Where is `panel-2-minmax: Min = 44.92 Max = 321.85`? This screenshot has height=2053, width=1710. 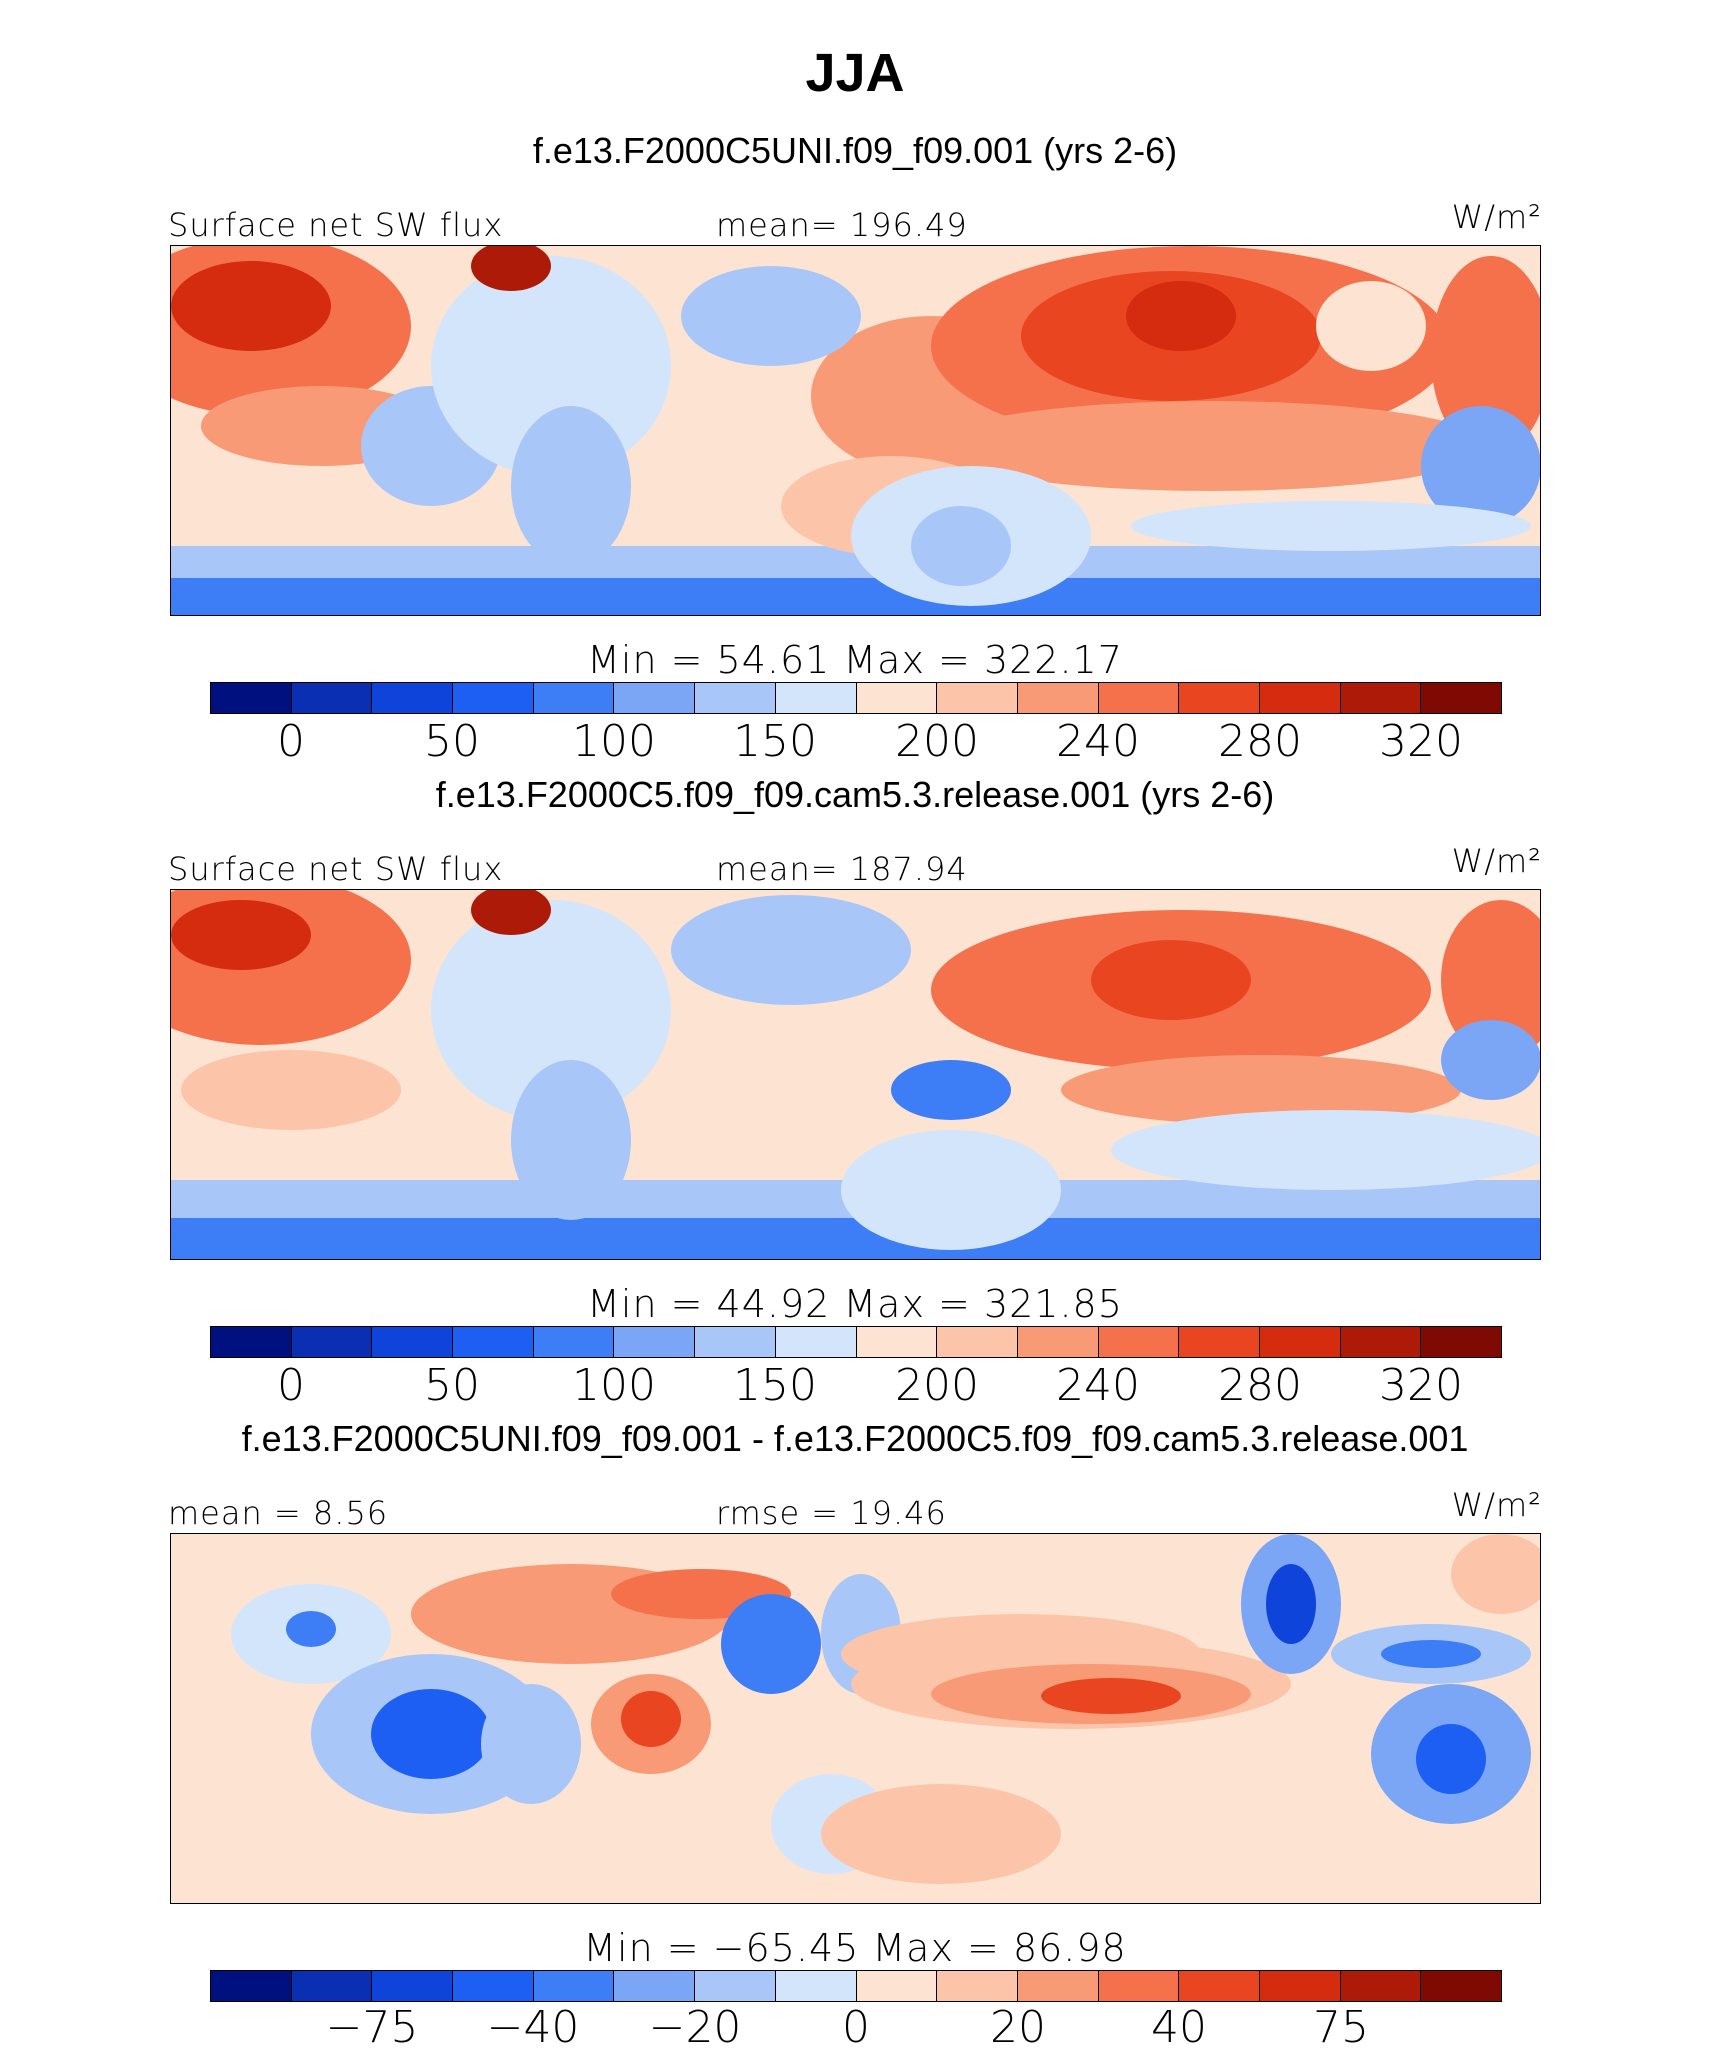 panel-2-minmax: Min = 44.92 Max = 321.85 is located at coordinates (855, 1304).